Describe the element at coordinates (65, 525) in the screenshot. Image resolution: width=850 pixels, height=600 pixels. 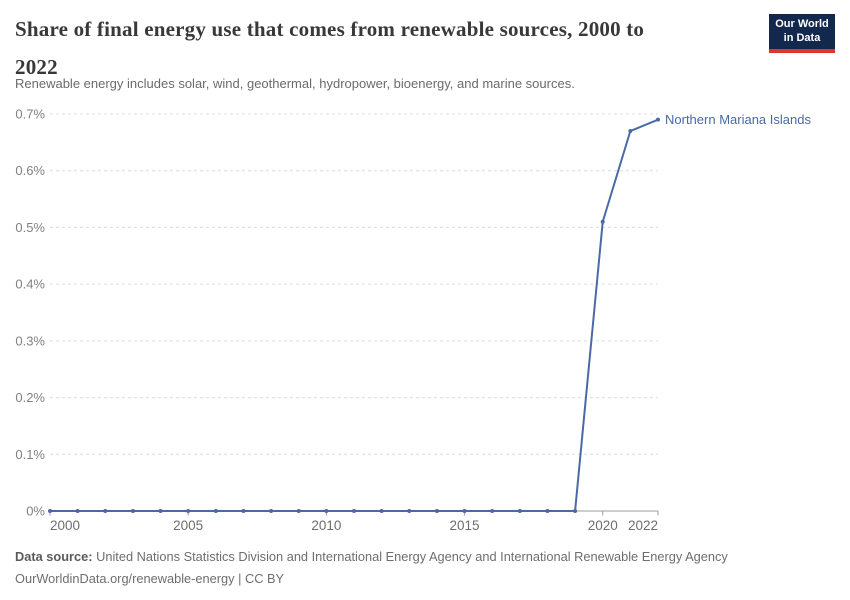
I see `x-tick-label: 2000` at that location.